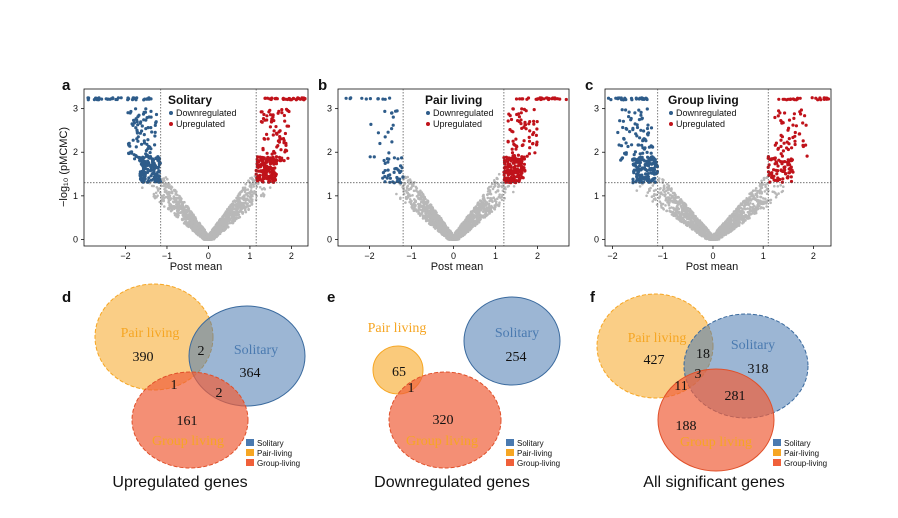  I want to click on x-tick-label: −1, so click(411, 256).